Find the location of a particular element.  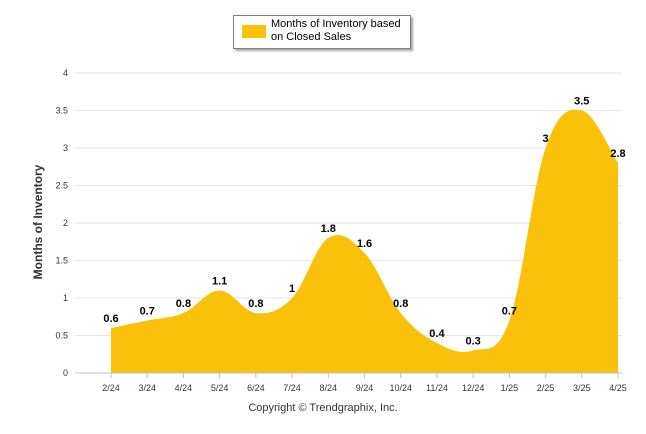

legend-swatch is located at coordinates (254, 31).